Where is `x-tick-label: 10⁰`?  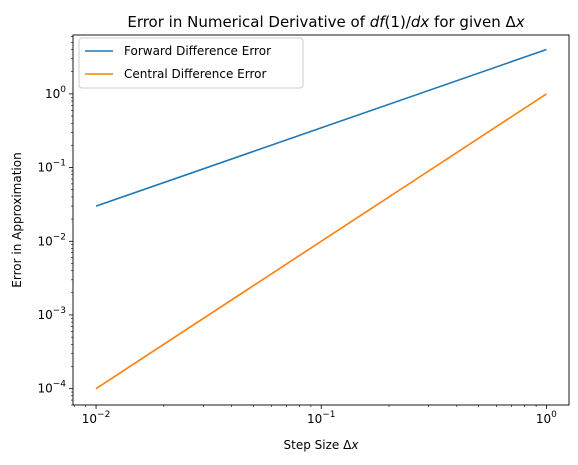 x-tick-label: 10⁰ is located at coordinates (546, 418).